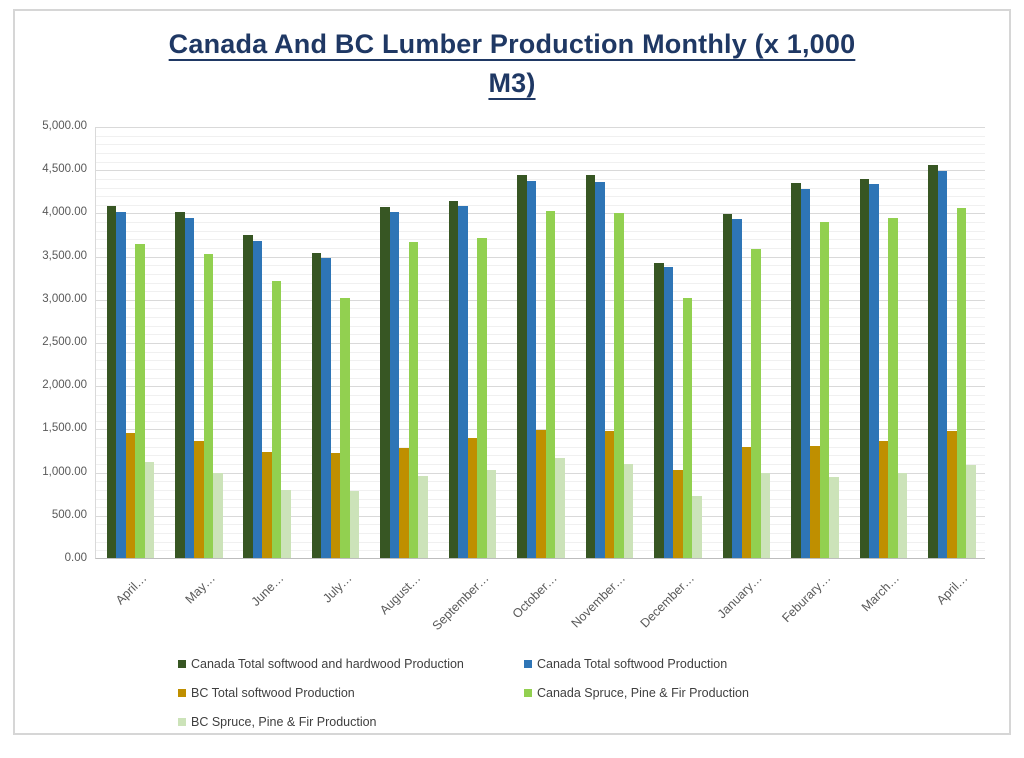 Image resolution: width=1024 pixels, height=758 pixels. Describe the element at coordinates (64, 471) in the screenshot. I see `y-tick-label: 1,000.00` at that location.